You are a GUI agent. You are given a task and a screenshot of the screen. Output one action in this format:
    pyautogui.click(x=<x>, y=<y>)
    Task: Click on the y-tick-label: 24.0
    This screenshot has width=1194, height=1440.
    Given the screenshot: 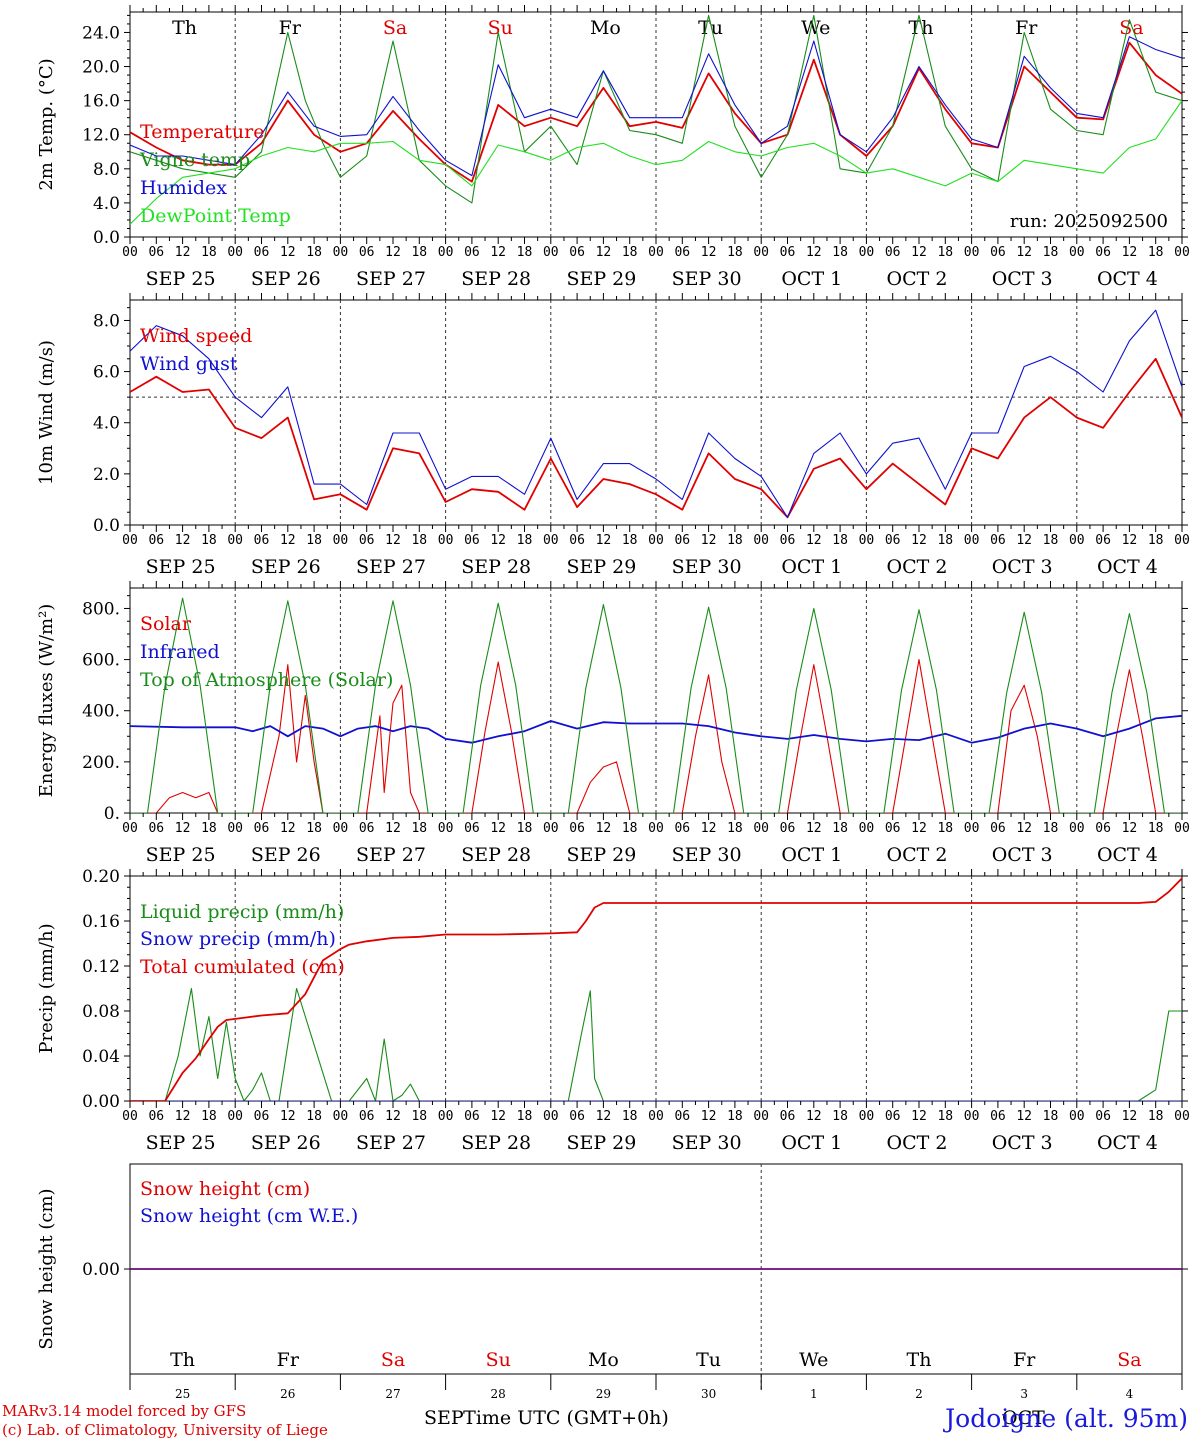 What is the action you would take?
    pyautogui.click(x=101, y=33)
    